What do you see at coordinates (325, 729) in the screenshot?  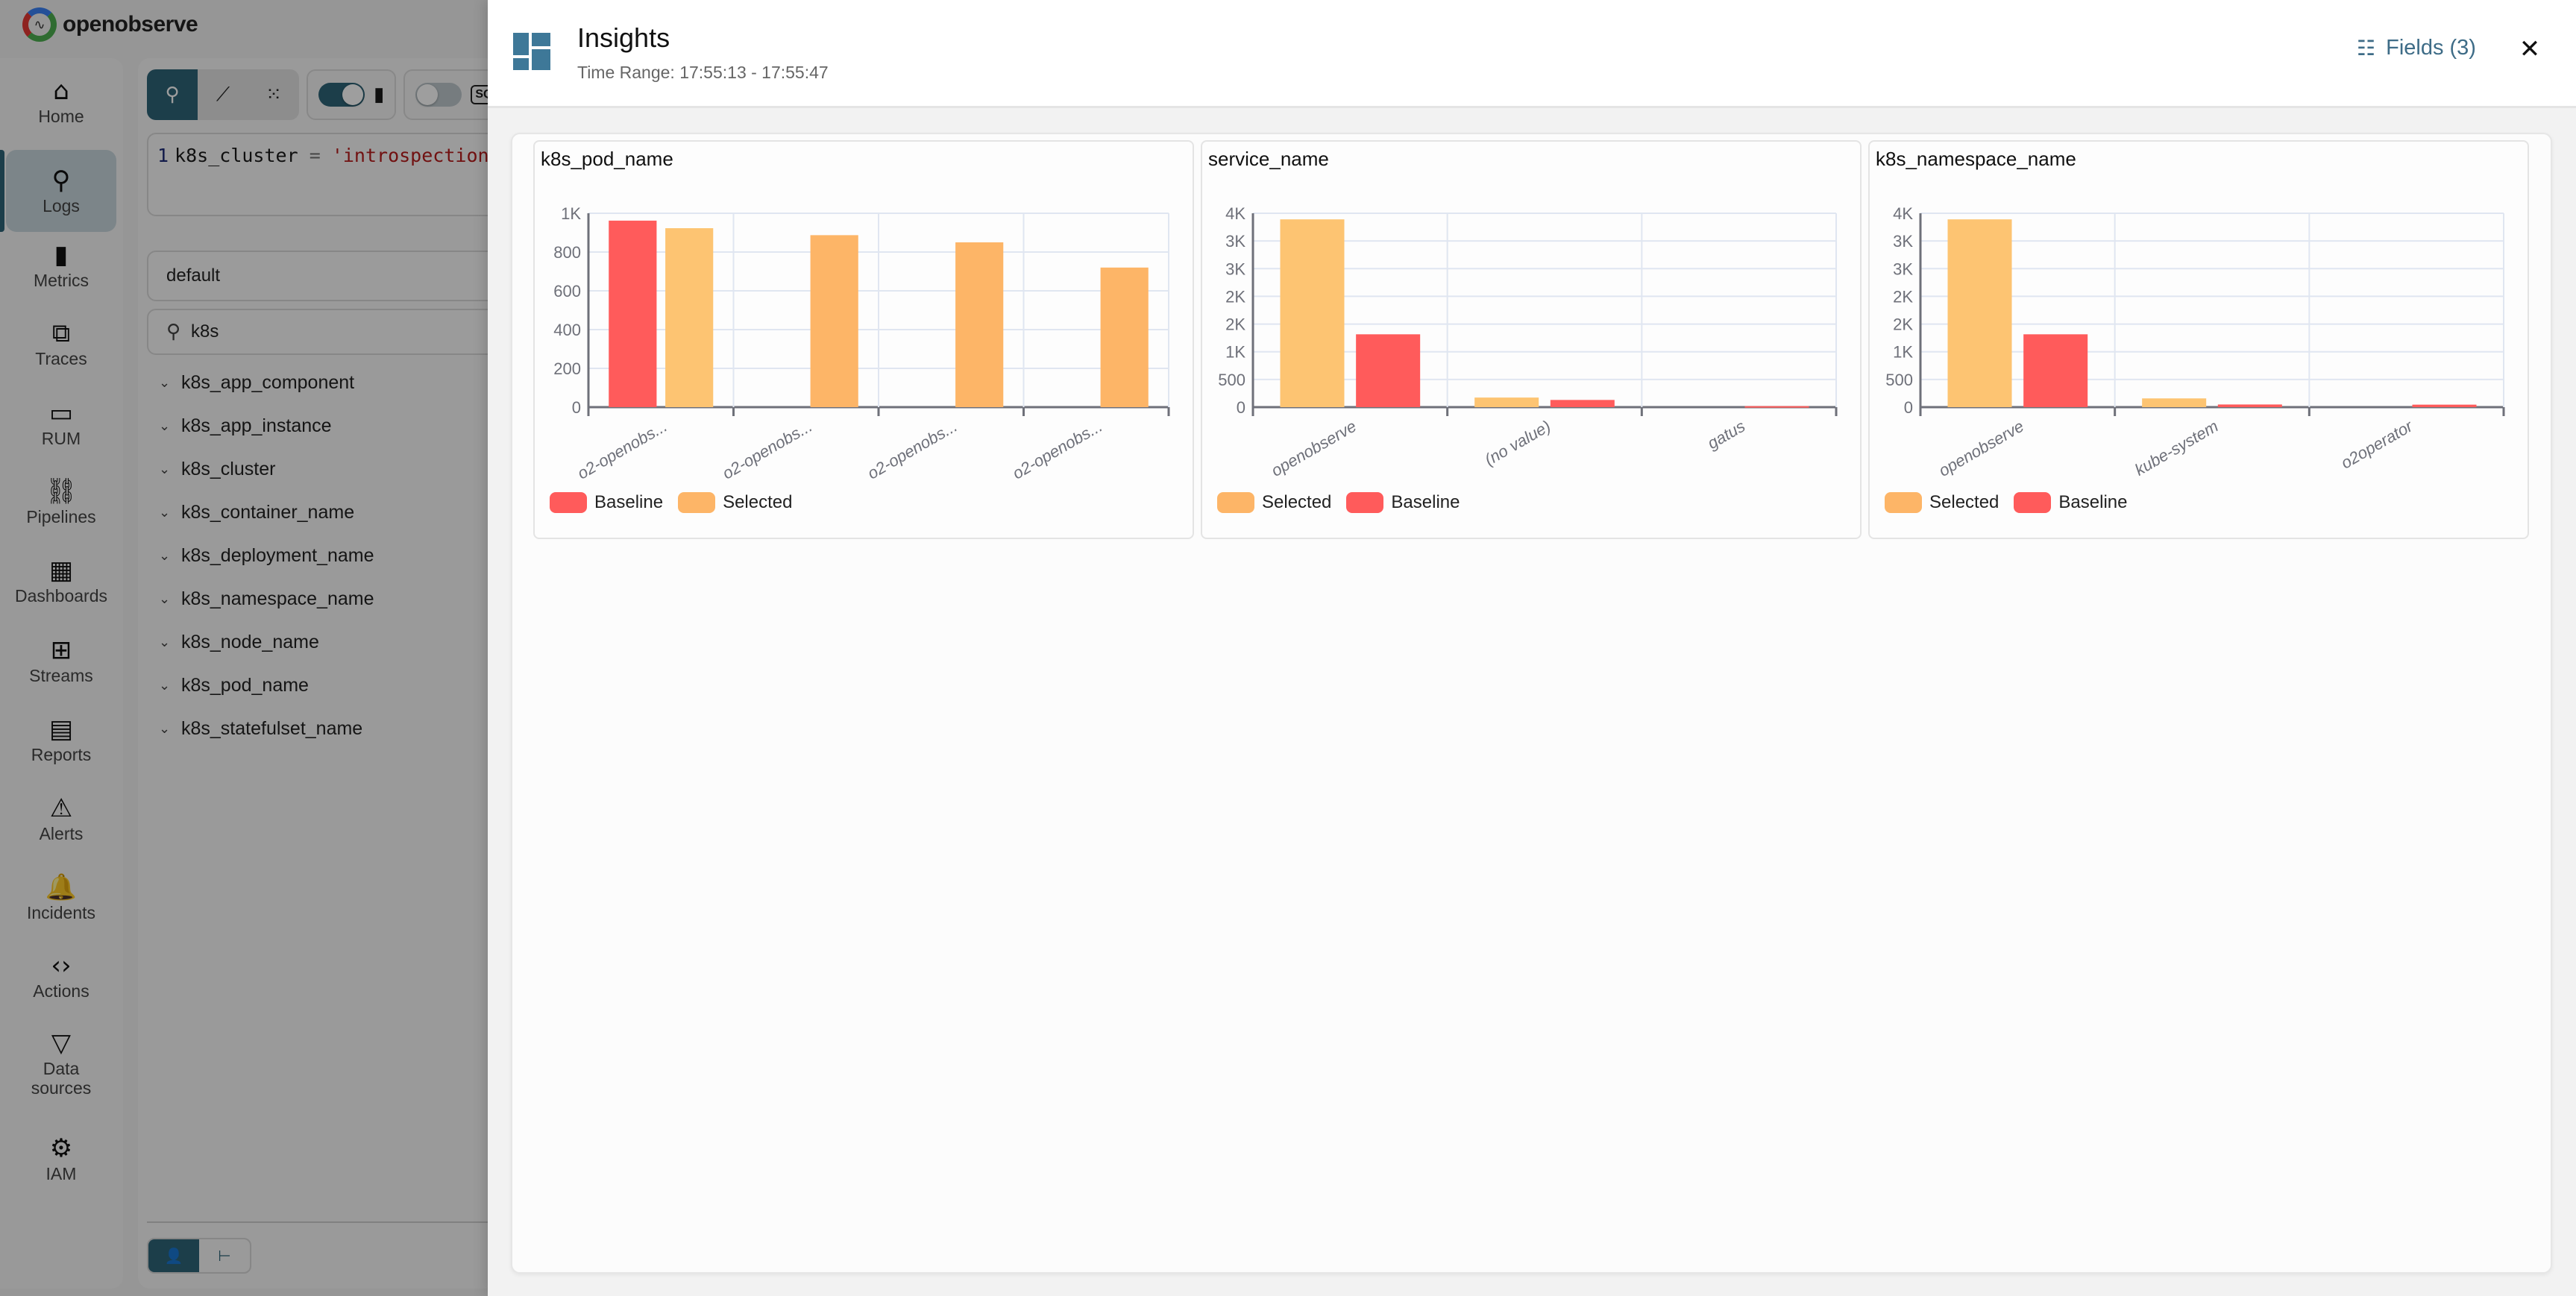 I see `field-list-item: ⌄ k8s_statefulset_name` at bounding box center [325, 729].